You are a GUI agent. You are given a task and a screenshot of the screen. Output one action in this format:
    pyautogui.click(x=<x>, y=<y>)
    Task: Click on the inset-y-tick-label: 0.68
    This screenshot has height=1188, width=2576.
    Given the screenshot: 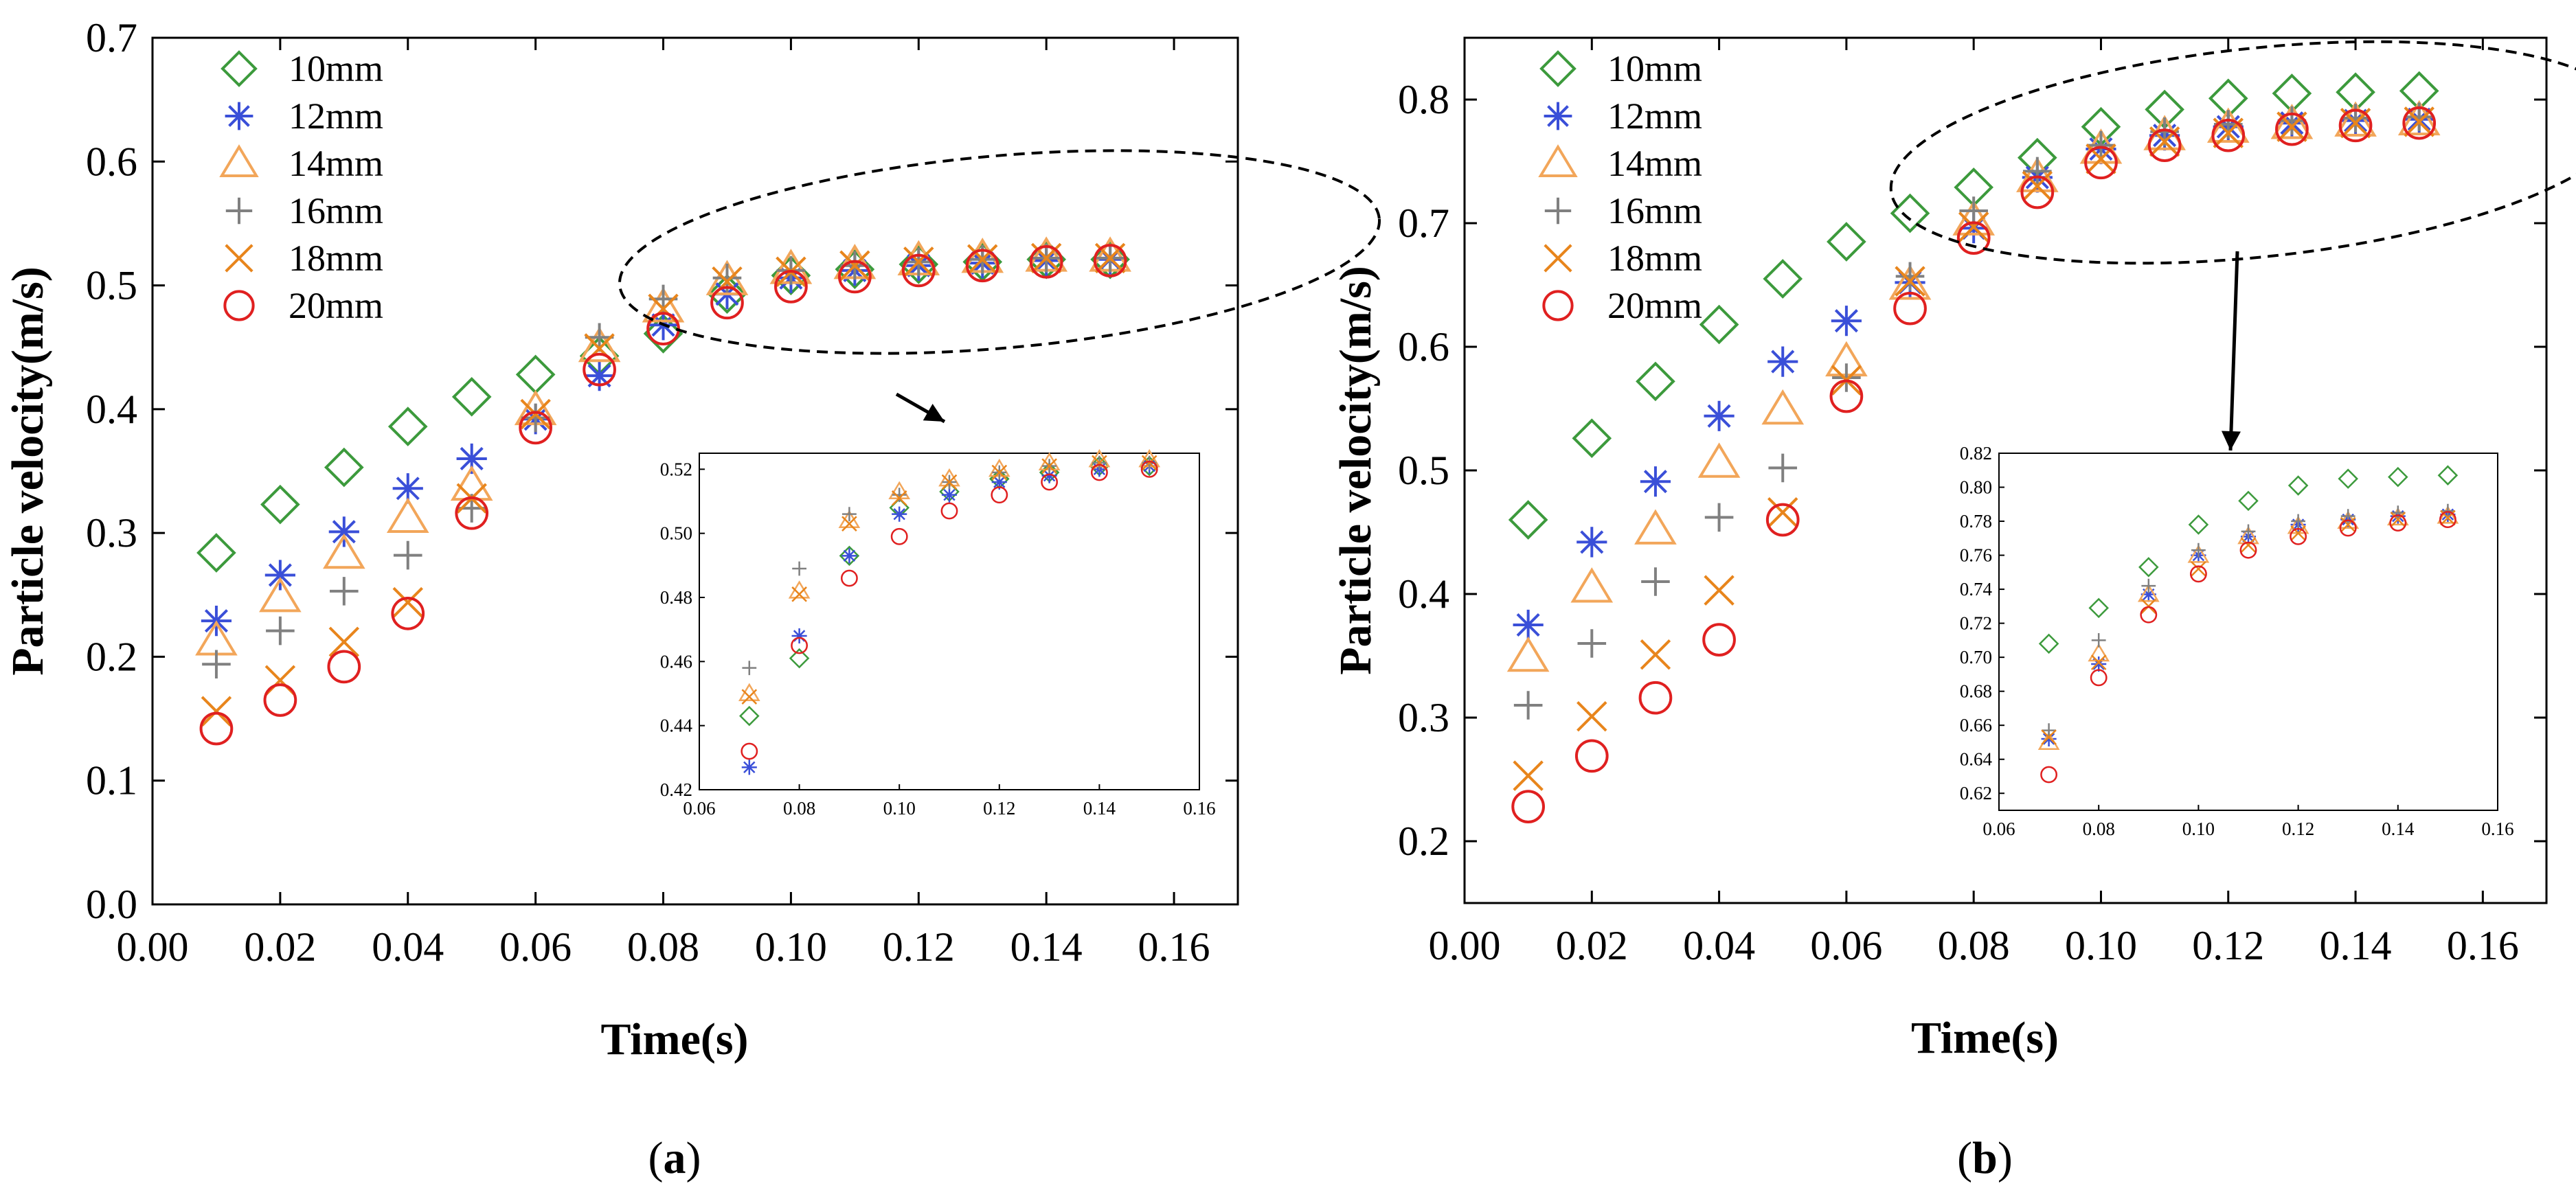 What is the action you would take?
    pyautogui.click(x=1976, y=691)
    